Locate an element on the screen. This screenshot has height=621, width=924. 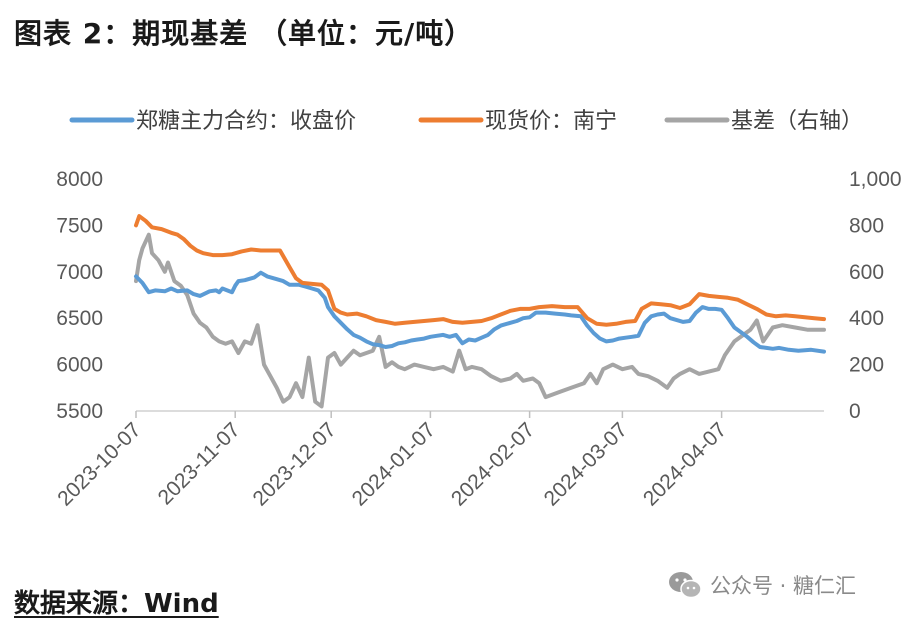
x-tick-label: 2023-12-07 is located at coordinates (295, 464).